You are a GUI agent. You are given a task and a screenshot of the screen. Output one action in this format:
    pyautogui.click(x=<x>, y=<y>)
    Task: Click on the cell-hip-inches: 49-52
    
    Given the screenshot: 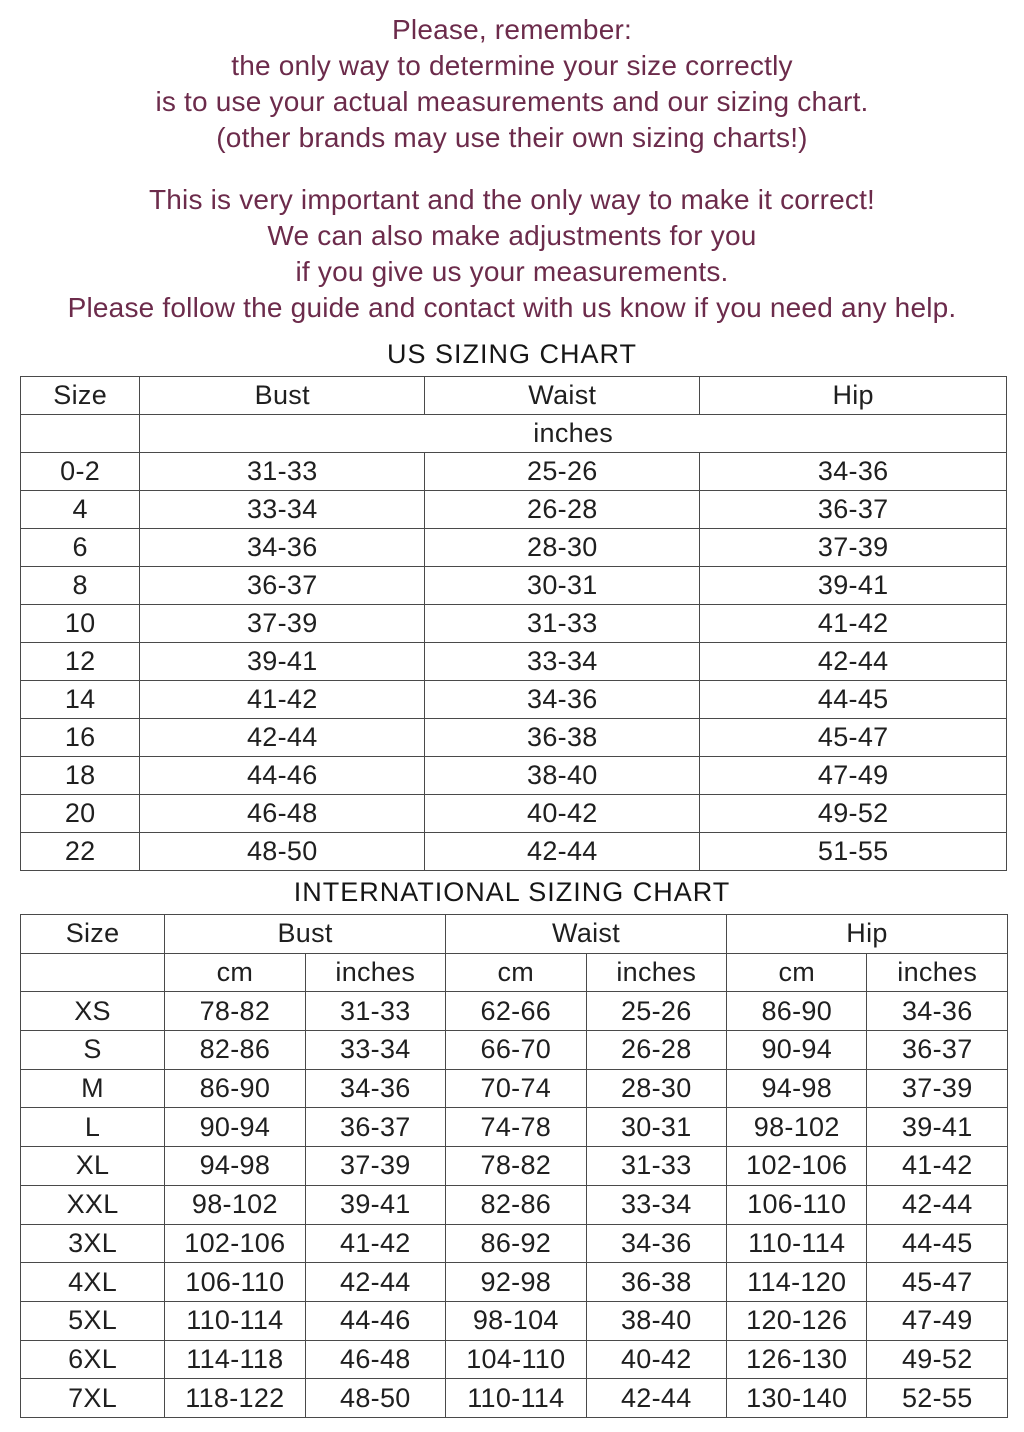 What is the action you would take?
    pyautogui.click(x=937, y=1359)
    